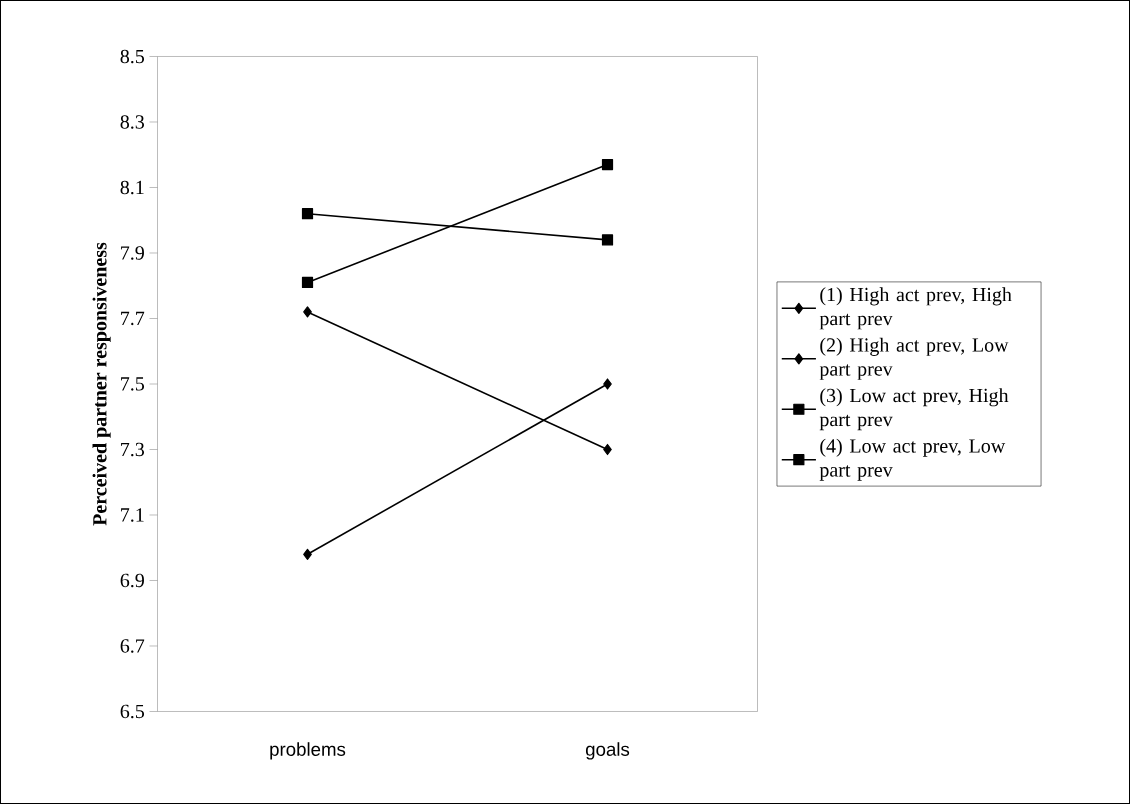 The image size is (1130, 804). Describe the element at coordinates (132, 187) in the screenshot. I see `y-tick-label: 8.1` at that location.